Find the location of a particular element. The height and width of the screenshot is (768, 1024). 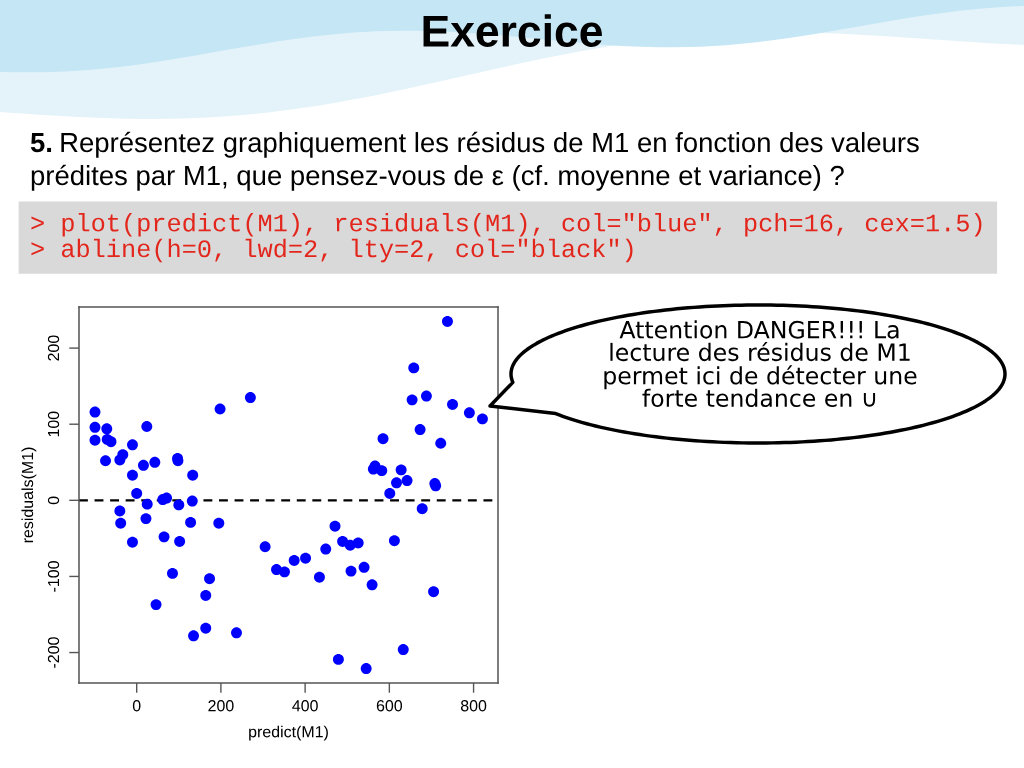

text: > plot(predict(M1), residuals(M1), col="blue", pch=16, cex=1.5) is located at coordinates (506, 225).